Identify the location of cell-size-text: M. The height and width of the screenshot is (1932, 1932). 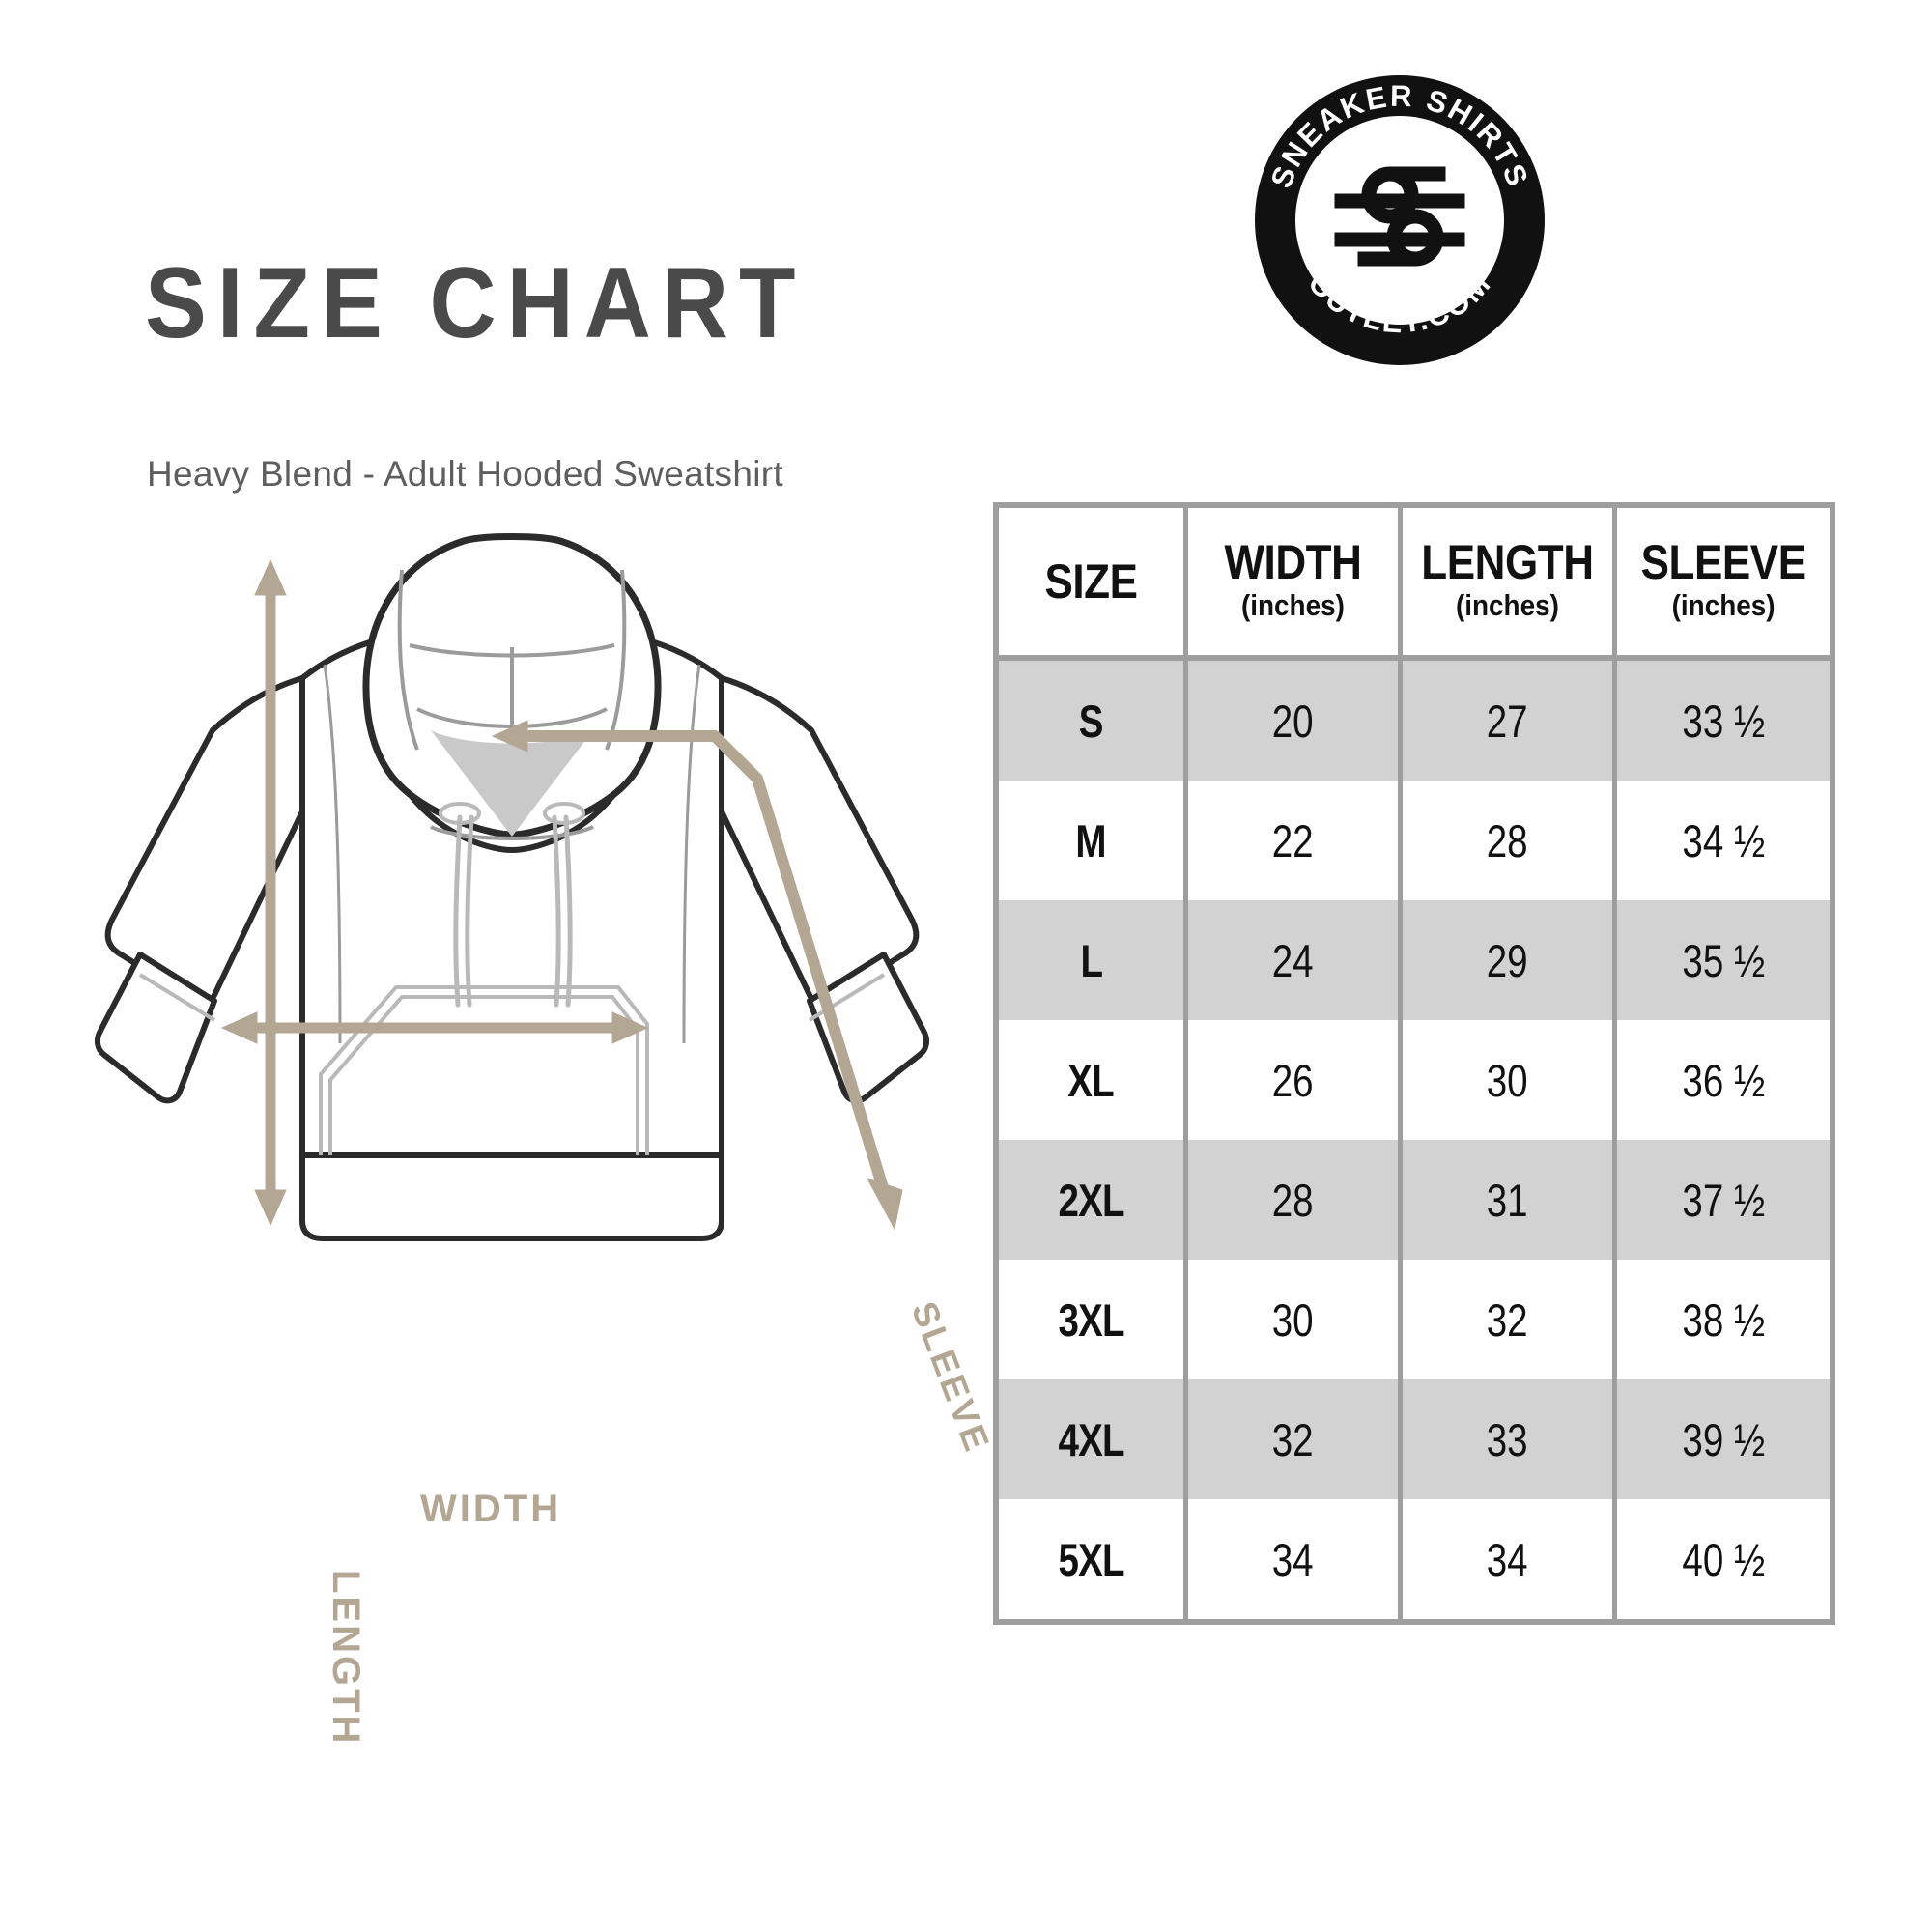
(1091, 840).